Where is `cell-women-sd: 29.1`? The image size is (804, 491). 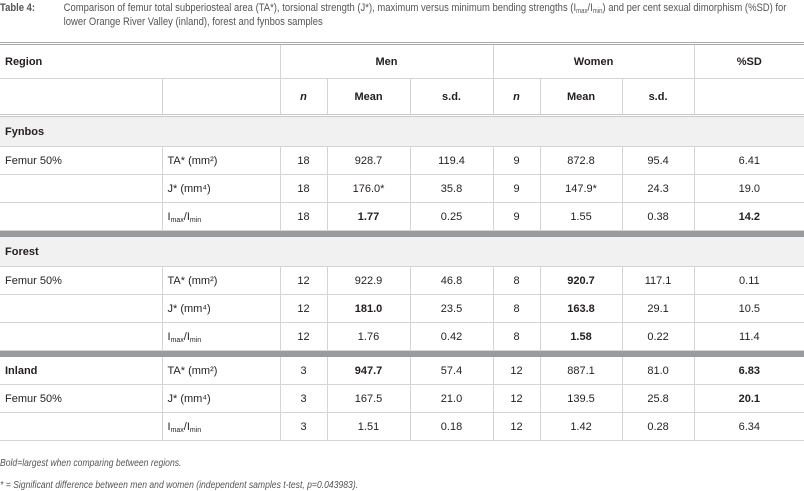 cell-women-sd: 29.1 is located at coordinates (658, 308).